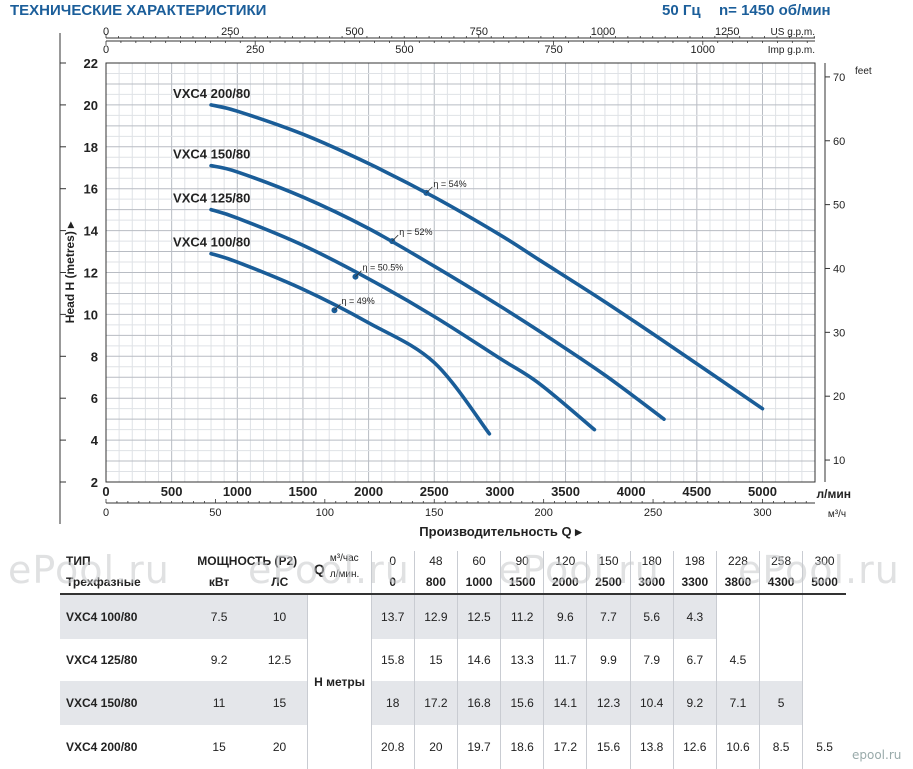  Describe the element at coordinates (325, 513) in the screenshot. I see `m3h-tick-label: 100` at that location.